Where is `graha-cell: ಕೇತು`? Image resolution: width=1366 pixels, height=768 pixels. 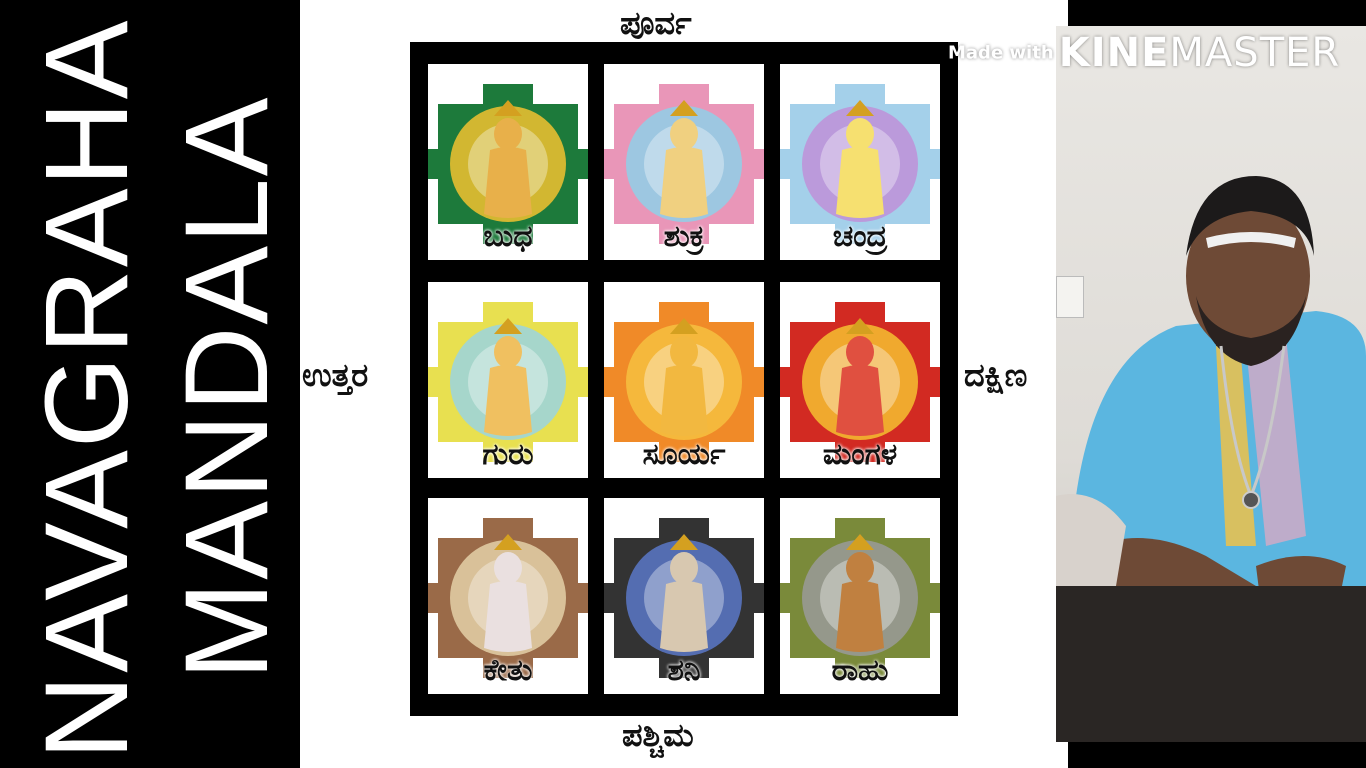
graha-cell: ಕೇತು is located at coordinates (508, 596).